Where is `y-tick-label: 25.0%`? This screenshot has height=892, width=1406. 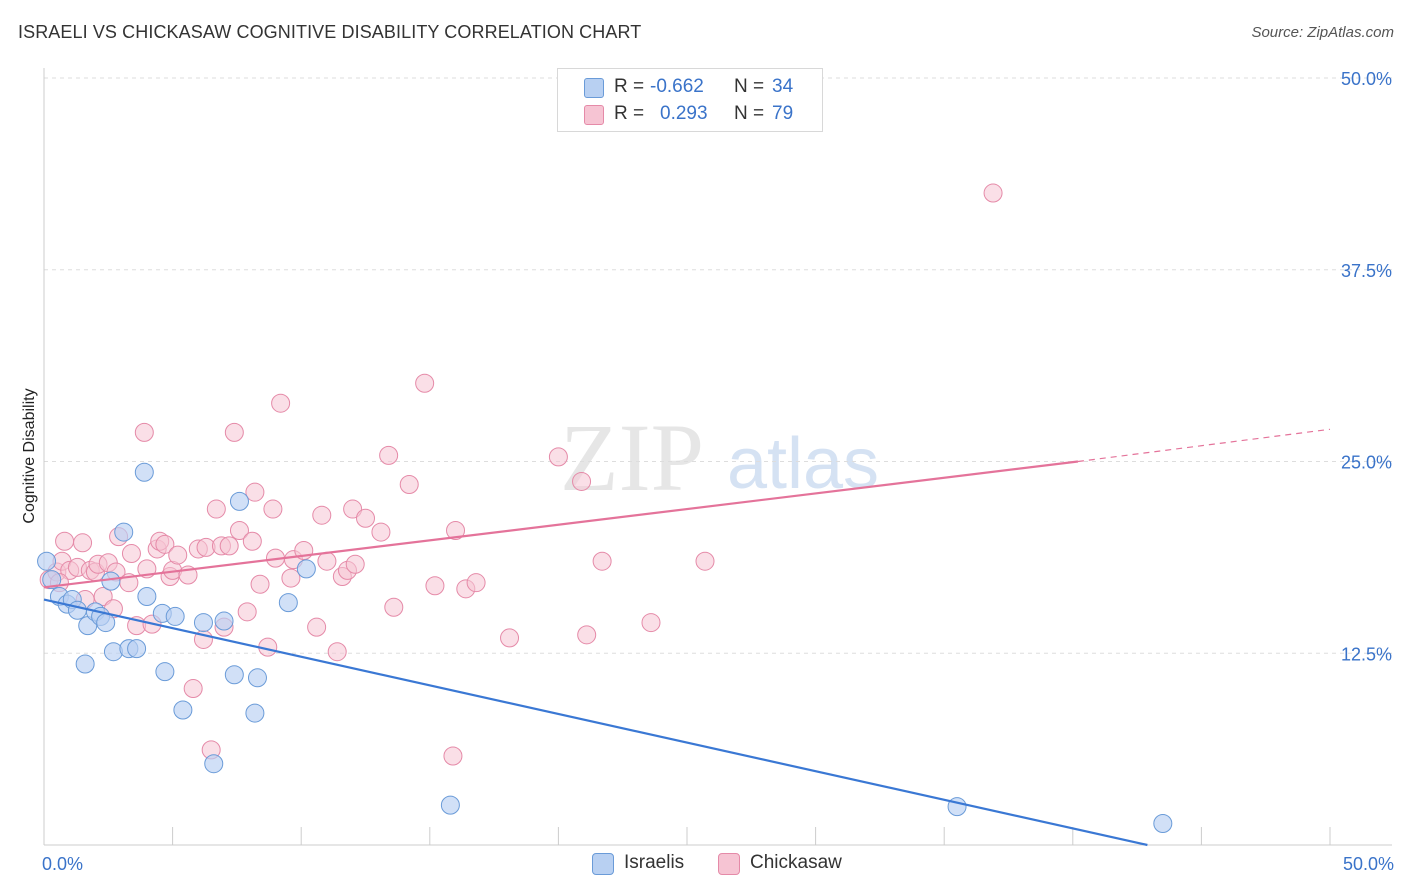
y-tick-label: 25.0% is located at coordinates (1366, 463).